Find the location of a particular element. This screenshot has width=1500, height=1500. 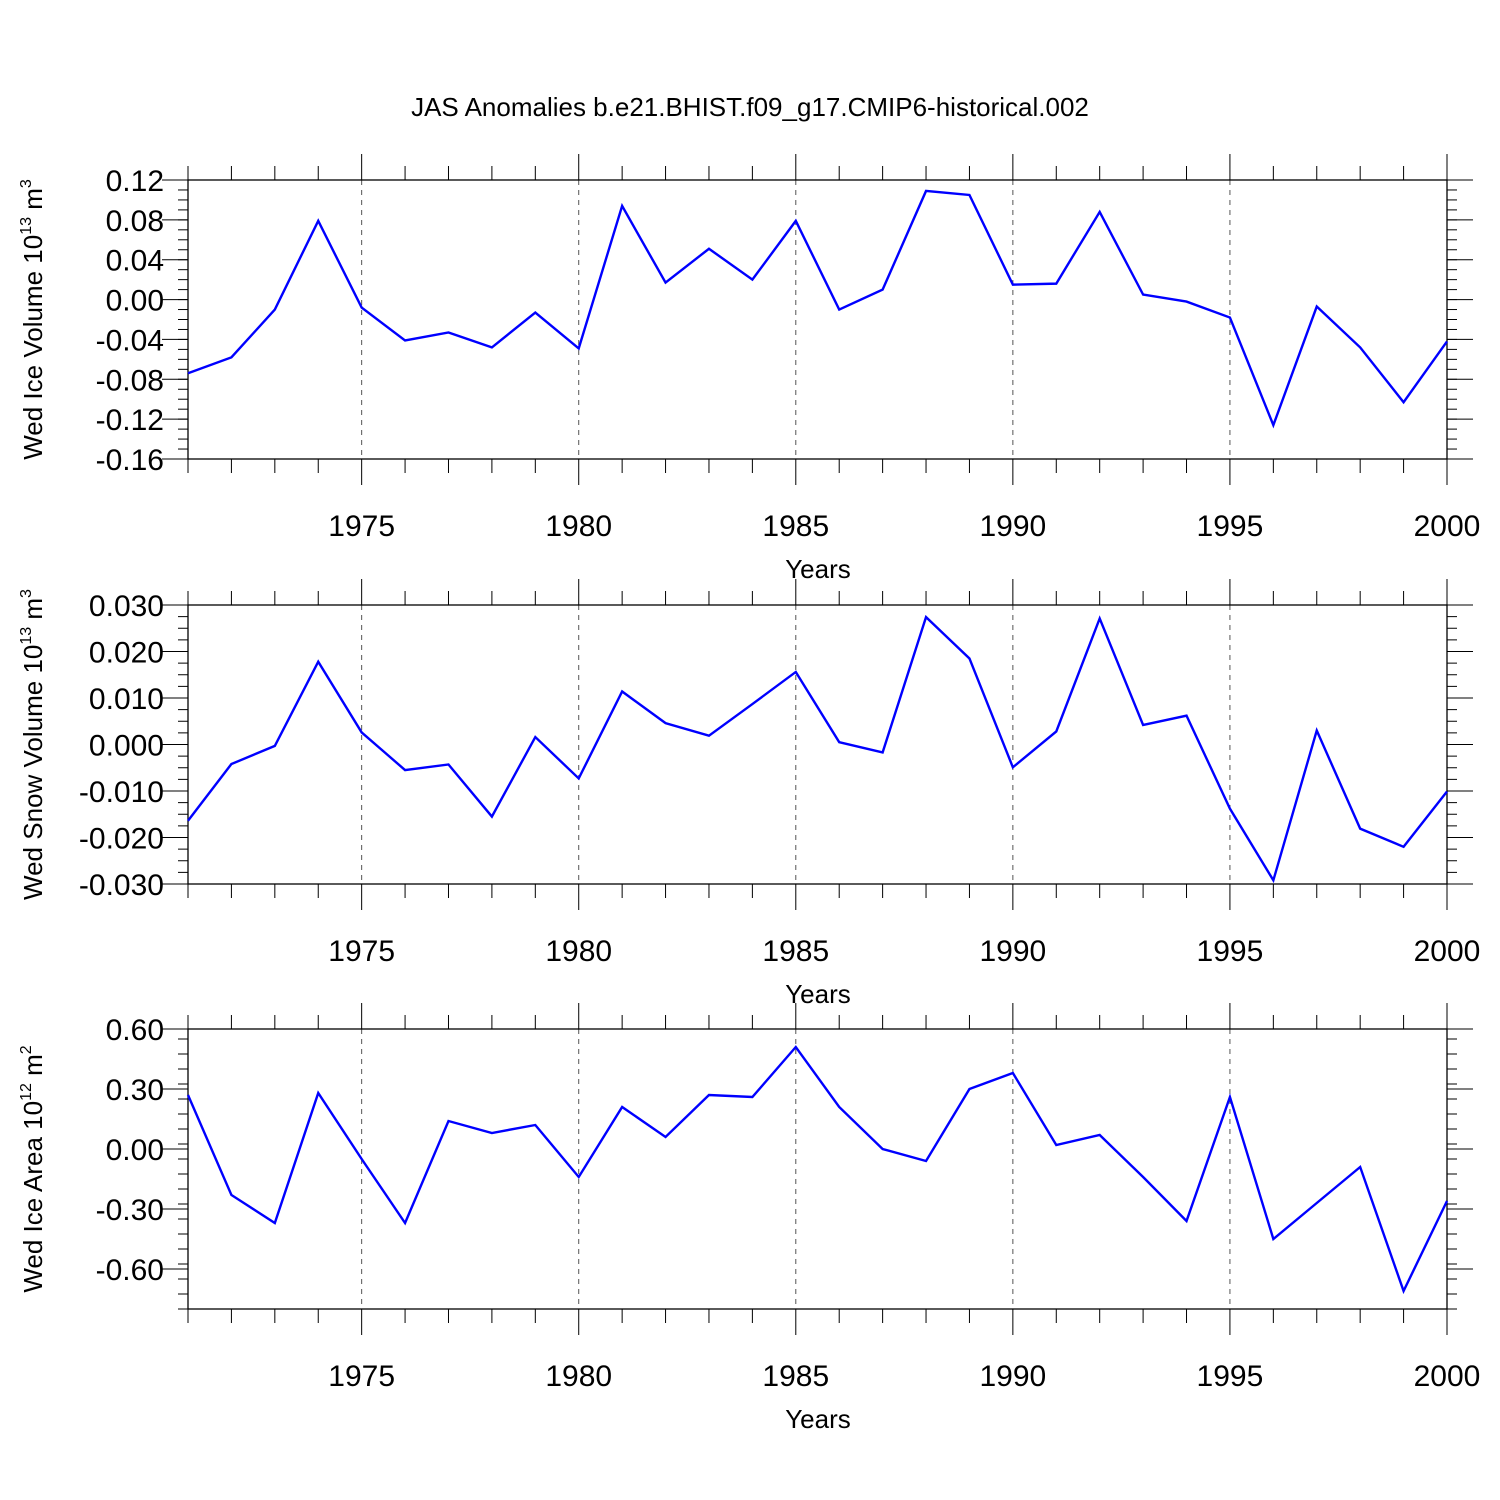

y-tick-label: -0.04 is located at coordinates (130, 340).